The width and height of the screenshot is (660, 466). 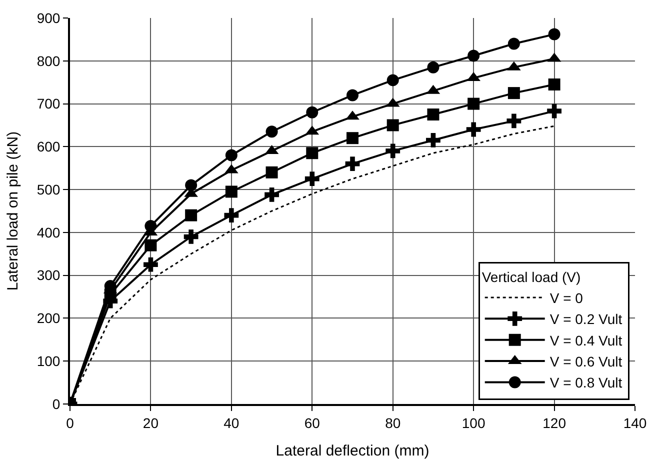 I want to click on y-tick-label: 700, so click(x=48, y=104).